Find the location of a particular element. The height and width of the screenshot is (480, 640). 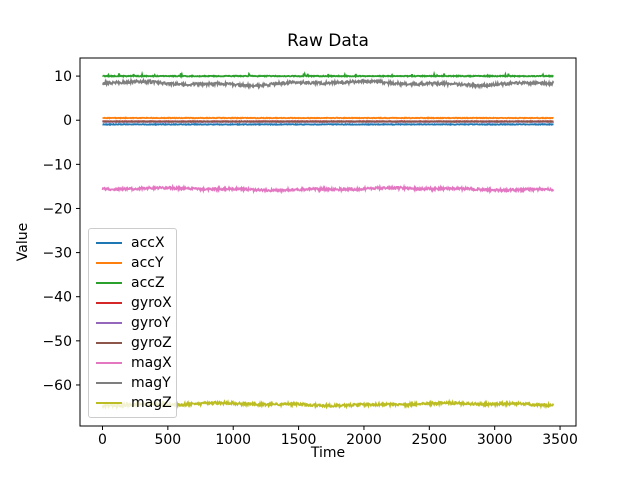

x-tick-label: 3500 is located at coordinates (560, 440).